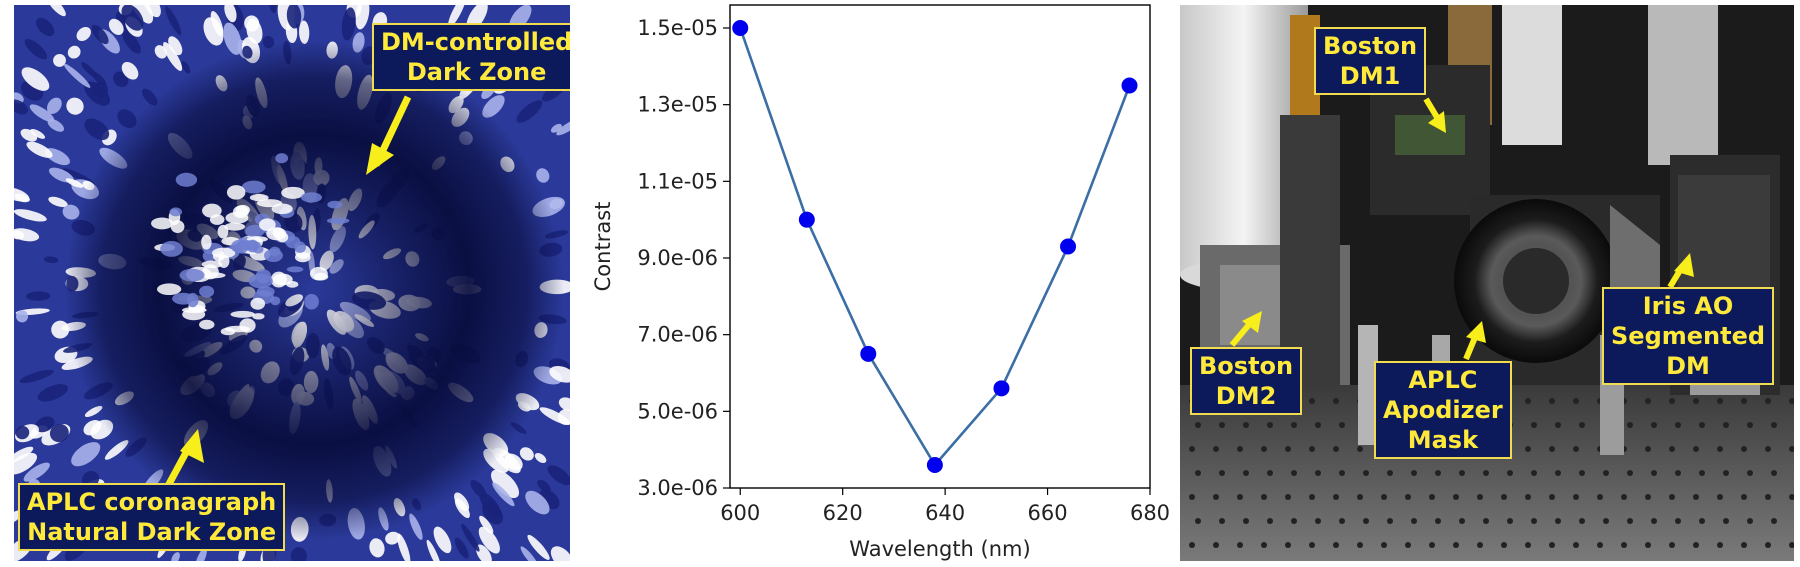 This screenshot has width=1800, height=567. I want to click on y-tick-label: 3.0e-06, so click(677, 488).